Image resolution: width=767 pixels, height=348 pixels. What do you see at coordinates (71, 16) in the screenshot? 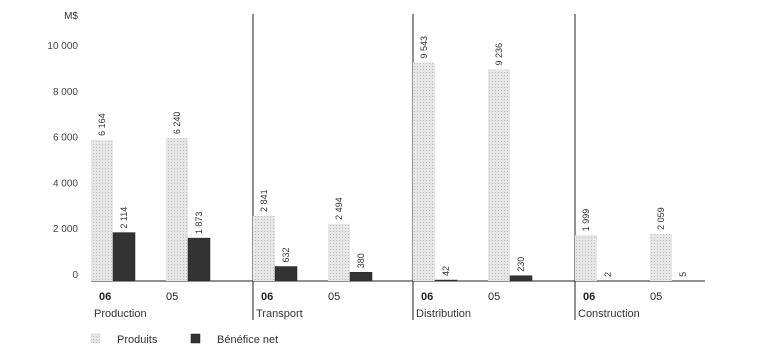
I see `y-unit-label: M$` at bounding box center [71, 16].